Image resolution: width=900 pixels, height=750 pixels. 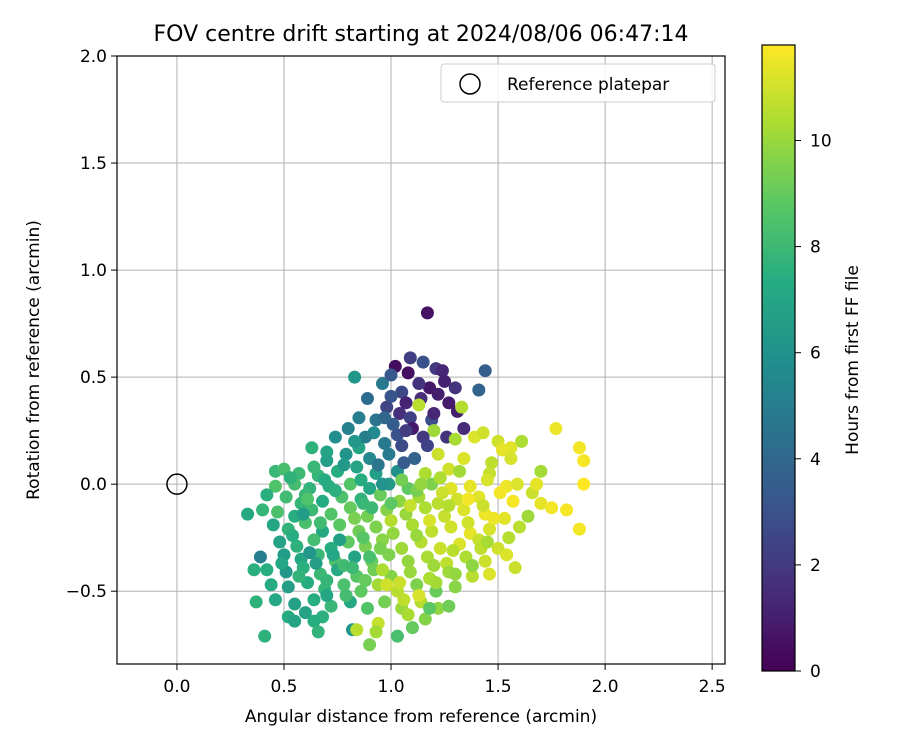 I want to click on x-tick-label: 0.0, so click(x=176, y=687).